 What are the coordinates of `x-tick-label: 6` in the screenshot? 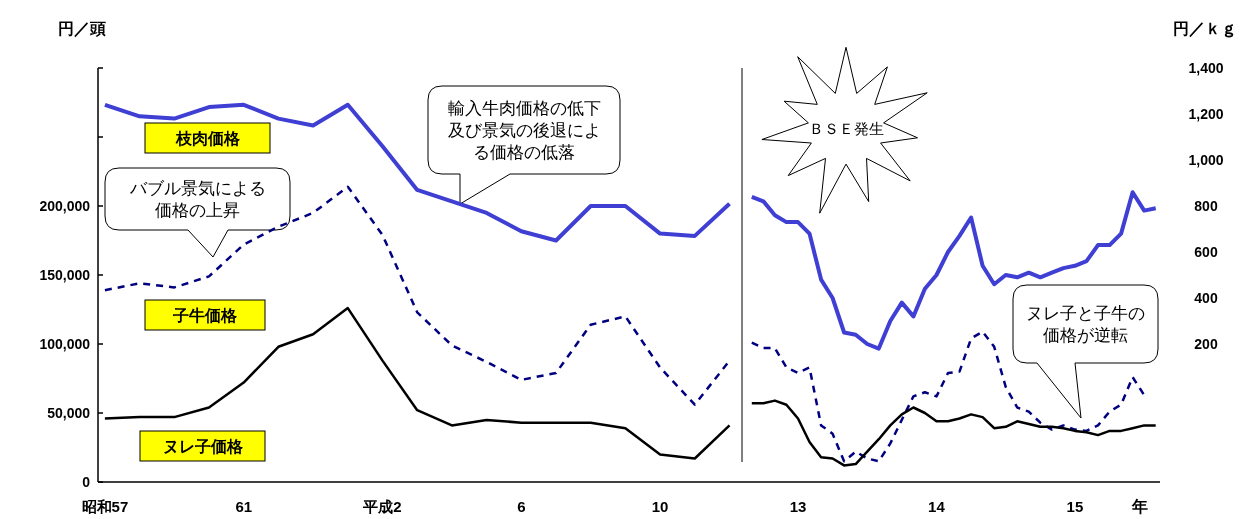 It's located at (521, 506).